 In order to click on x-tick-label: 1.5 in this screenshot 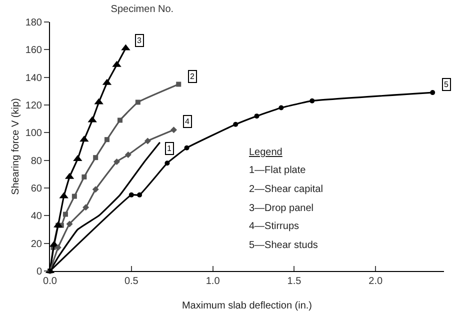, I will do `click(294, 281)`.